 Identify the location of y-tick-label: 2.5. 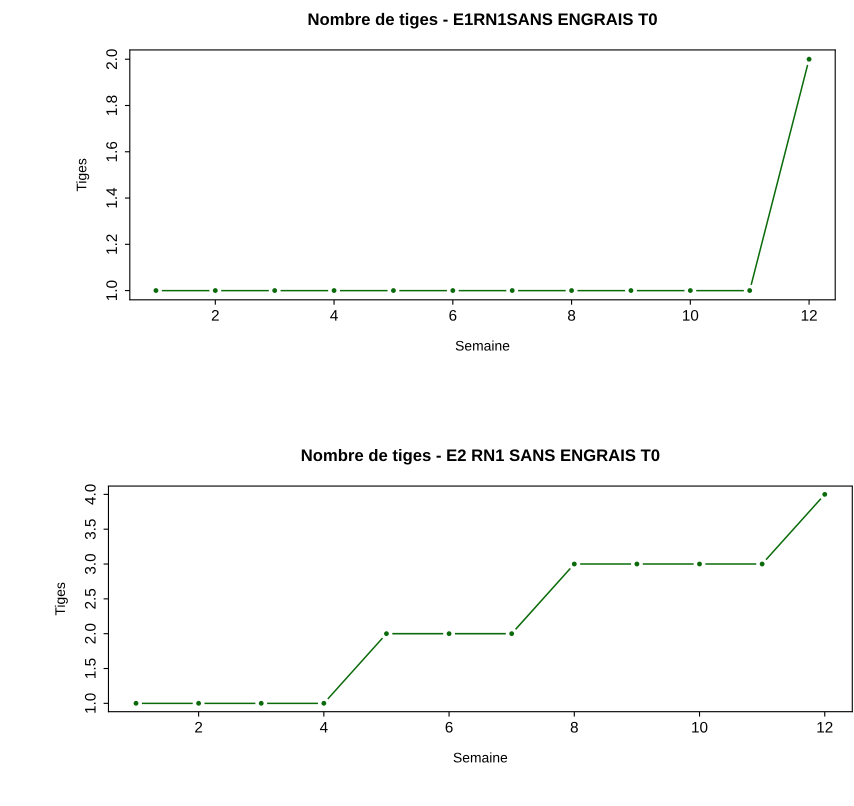
(90, 598).